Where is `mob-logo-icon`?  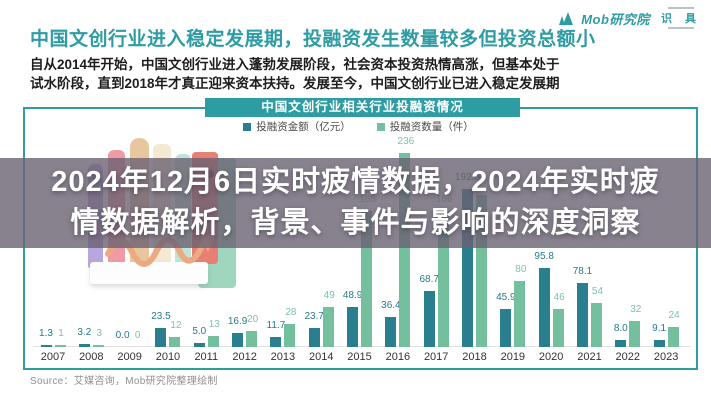 mob-logo-icon is located at coordinates (566, 18).